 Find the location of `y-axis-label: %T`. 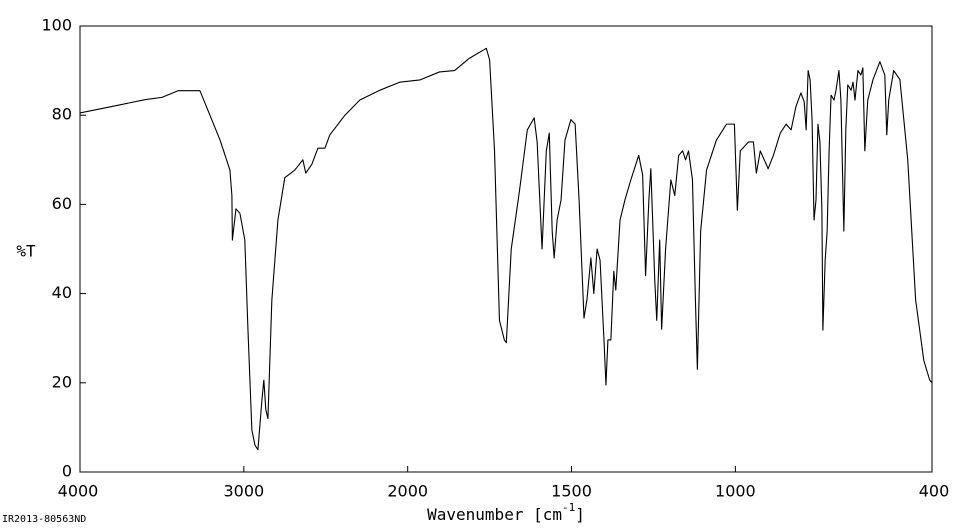

y-axis-label: %T is located at coordinates (26, 251).